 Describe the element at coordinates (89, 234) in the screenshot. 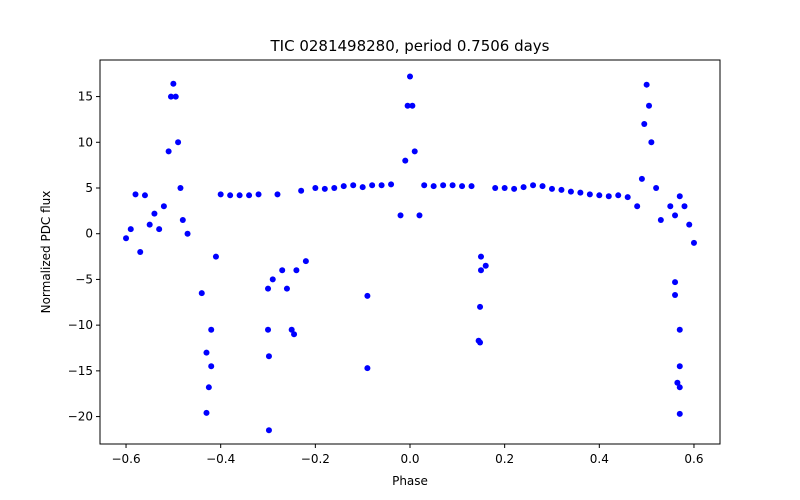

I see `y-tick-label: 0` at that location.